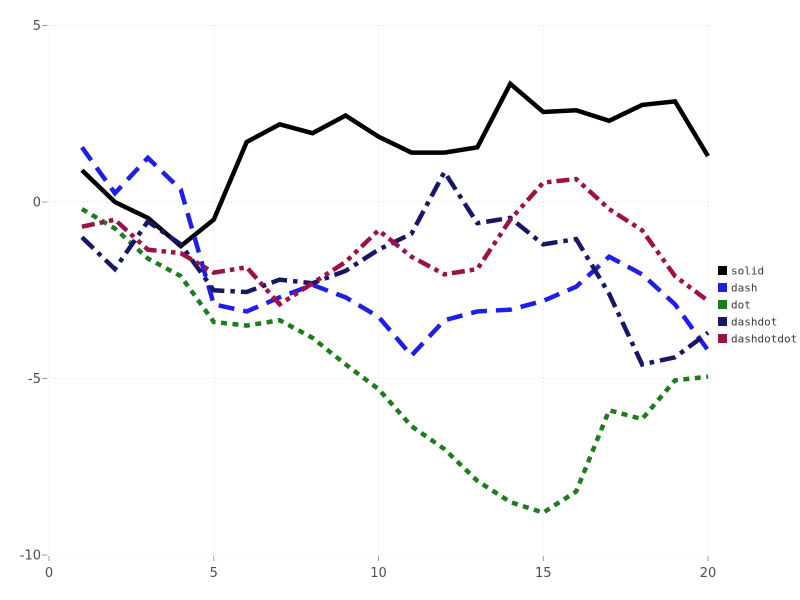  Describe the element at coordinates (744, 288) in the screenshot. I see `legend-label: dash` at that location.